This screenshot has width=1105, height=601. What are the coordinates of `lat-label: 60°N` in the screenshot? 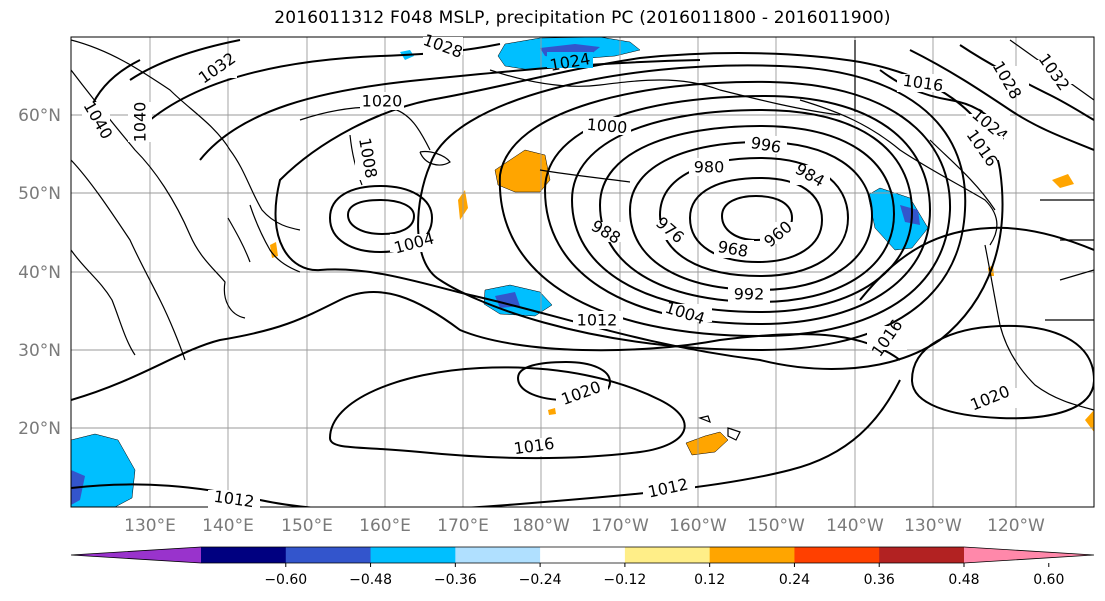 It's located at (39, 116).